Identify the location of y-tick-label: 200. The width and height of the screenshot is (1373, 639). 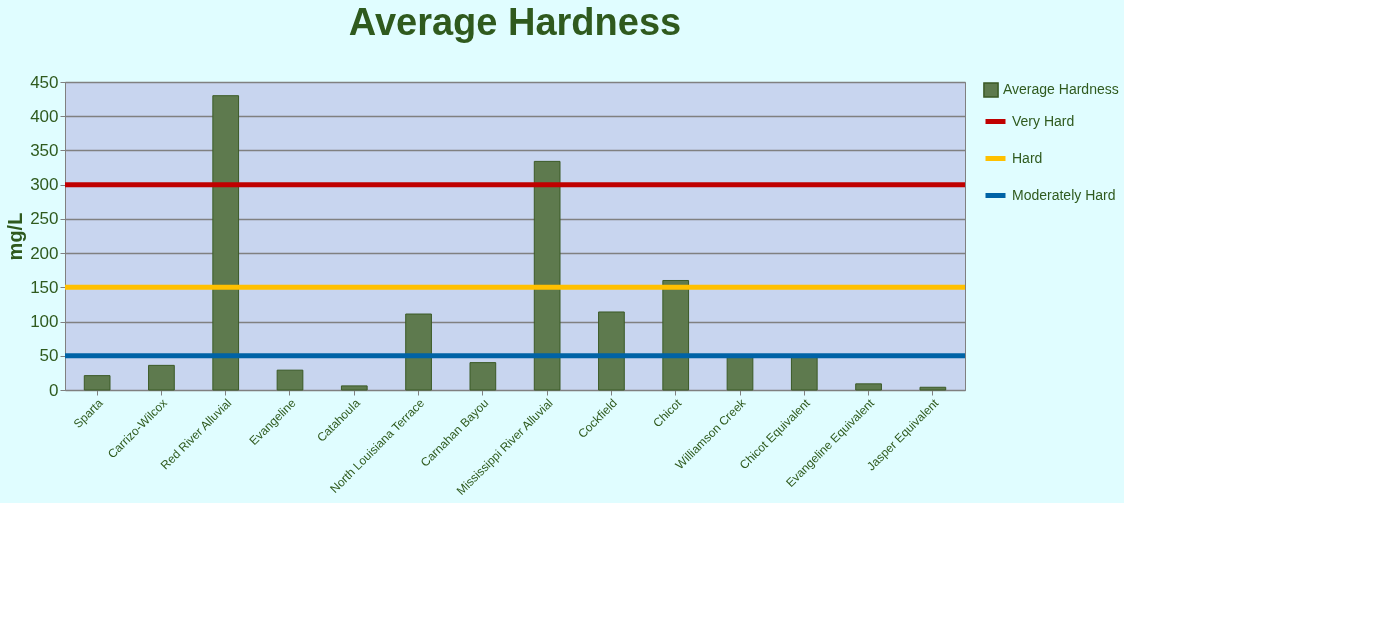
(44, 253).